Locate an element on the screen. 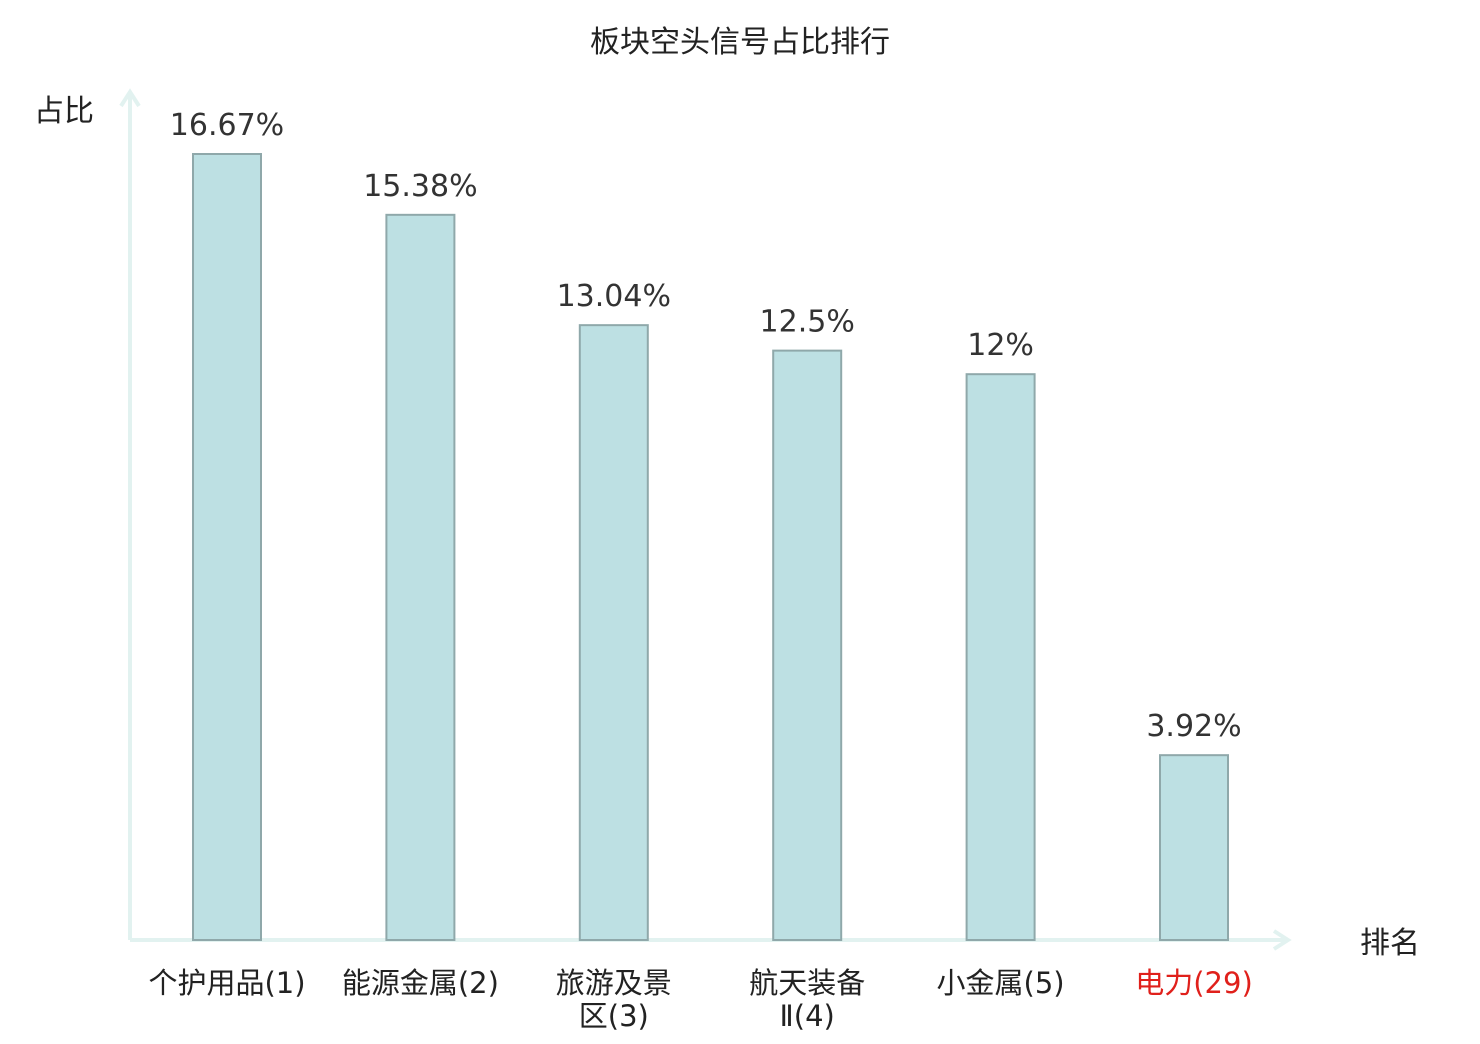  category-label-3: 旅游及景区(3) is located at coordinates (614, 999).